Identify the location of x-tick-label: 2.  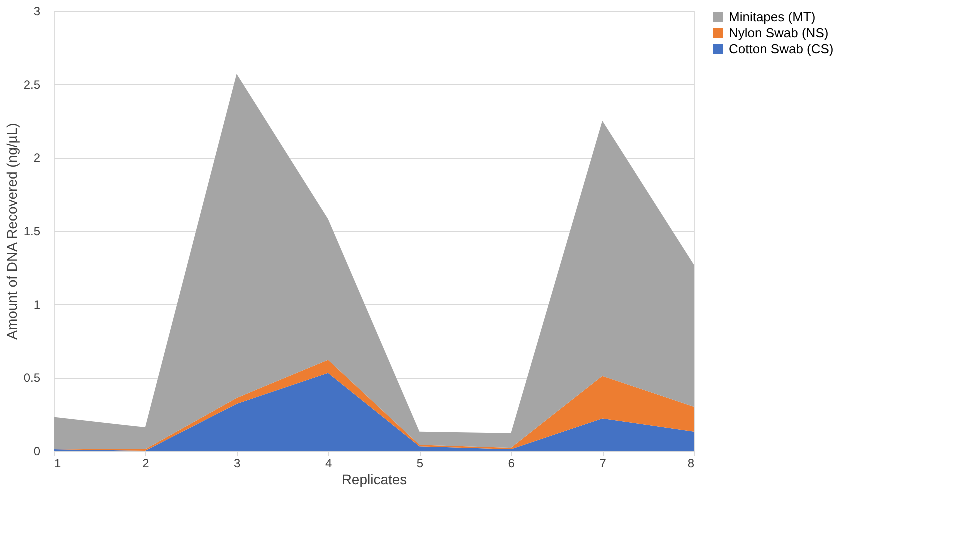
(146, 463).